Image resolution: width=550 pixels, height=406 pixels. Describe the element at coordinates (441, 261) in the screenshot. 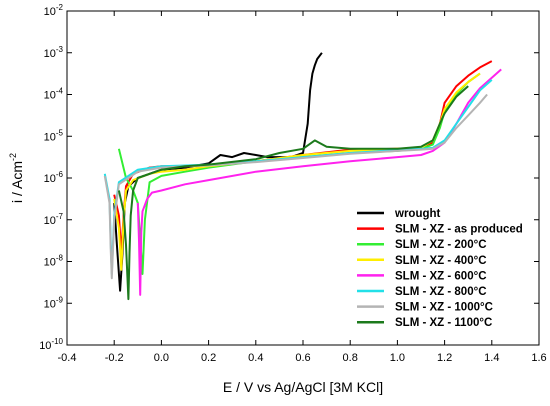

I see `legend-label: SLM - XZ - 400°C` at that location.